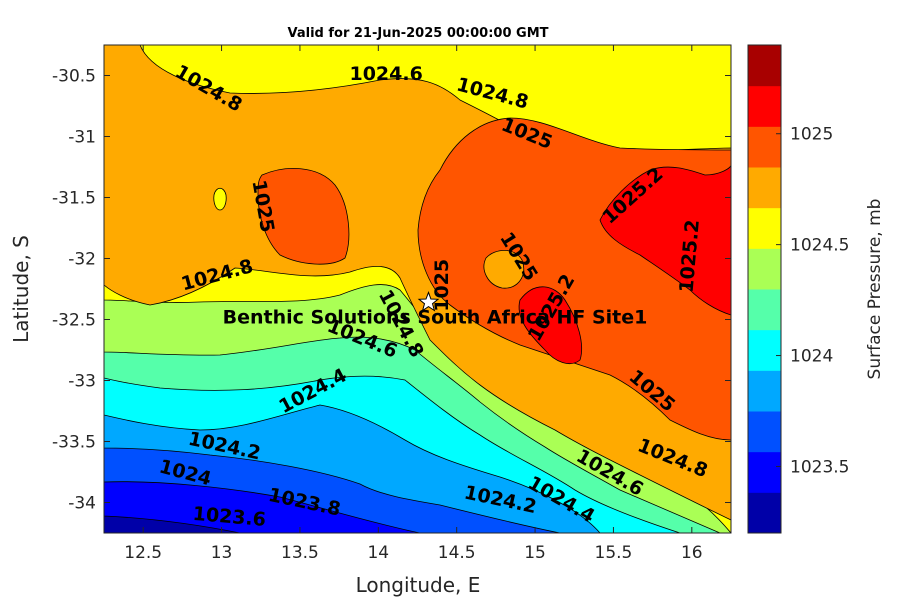 This screenshot has height=600, width=900. Describe the element at coordinates (220, 199) in the screenshot. I see `band-hole-west` at that location.